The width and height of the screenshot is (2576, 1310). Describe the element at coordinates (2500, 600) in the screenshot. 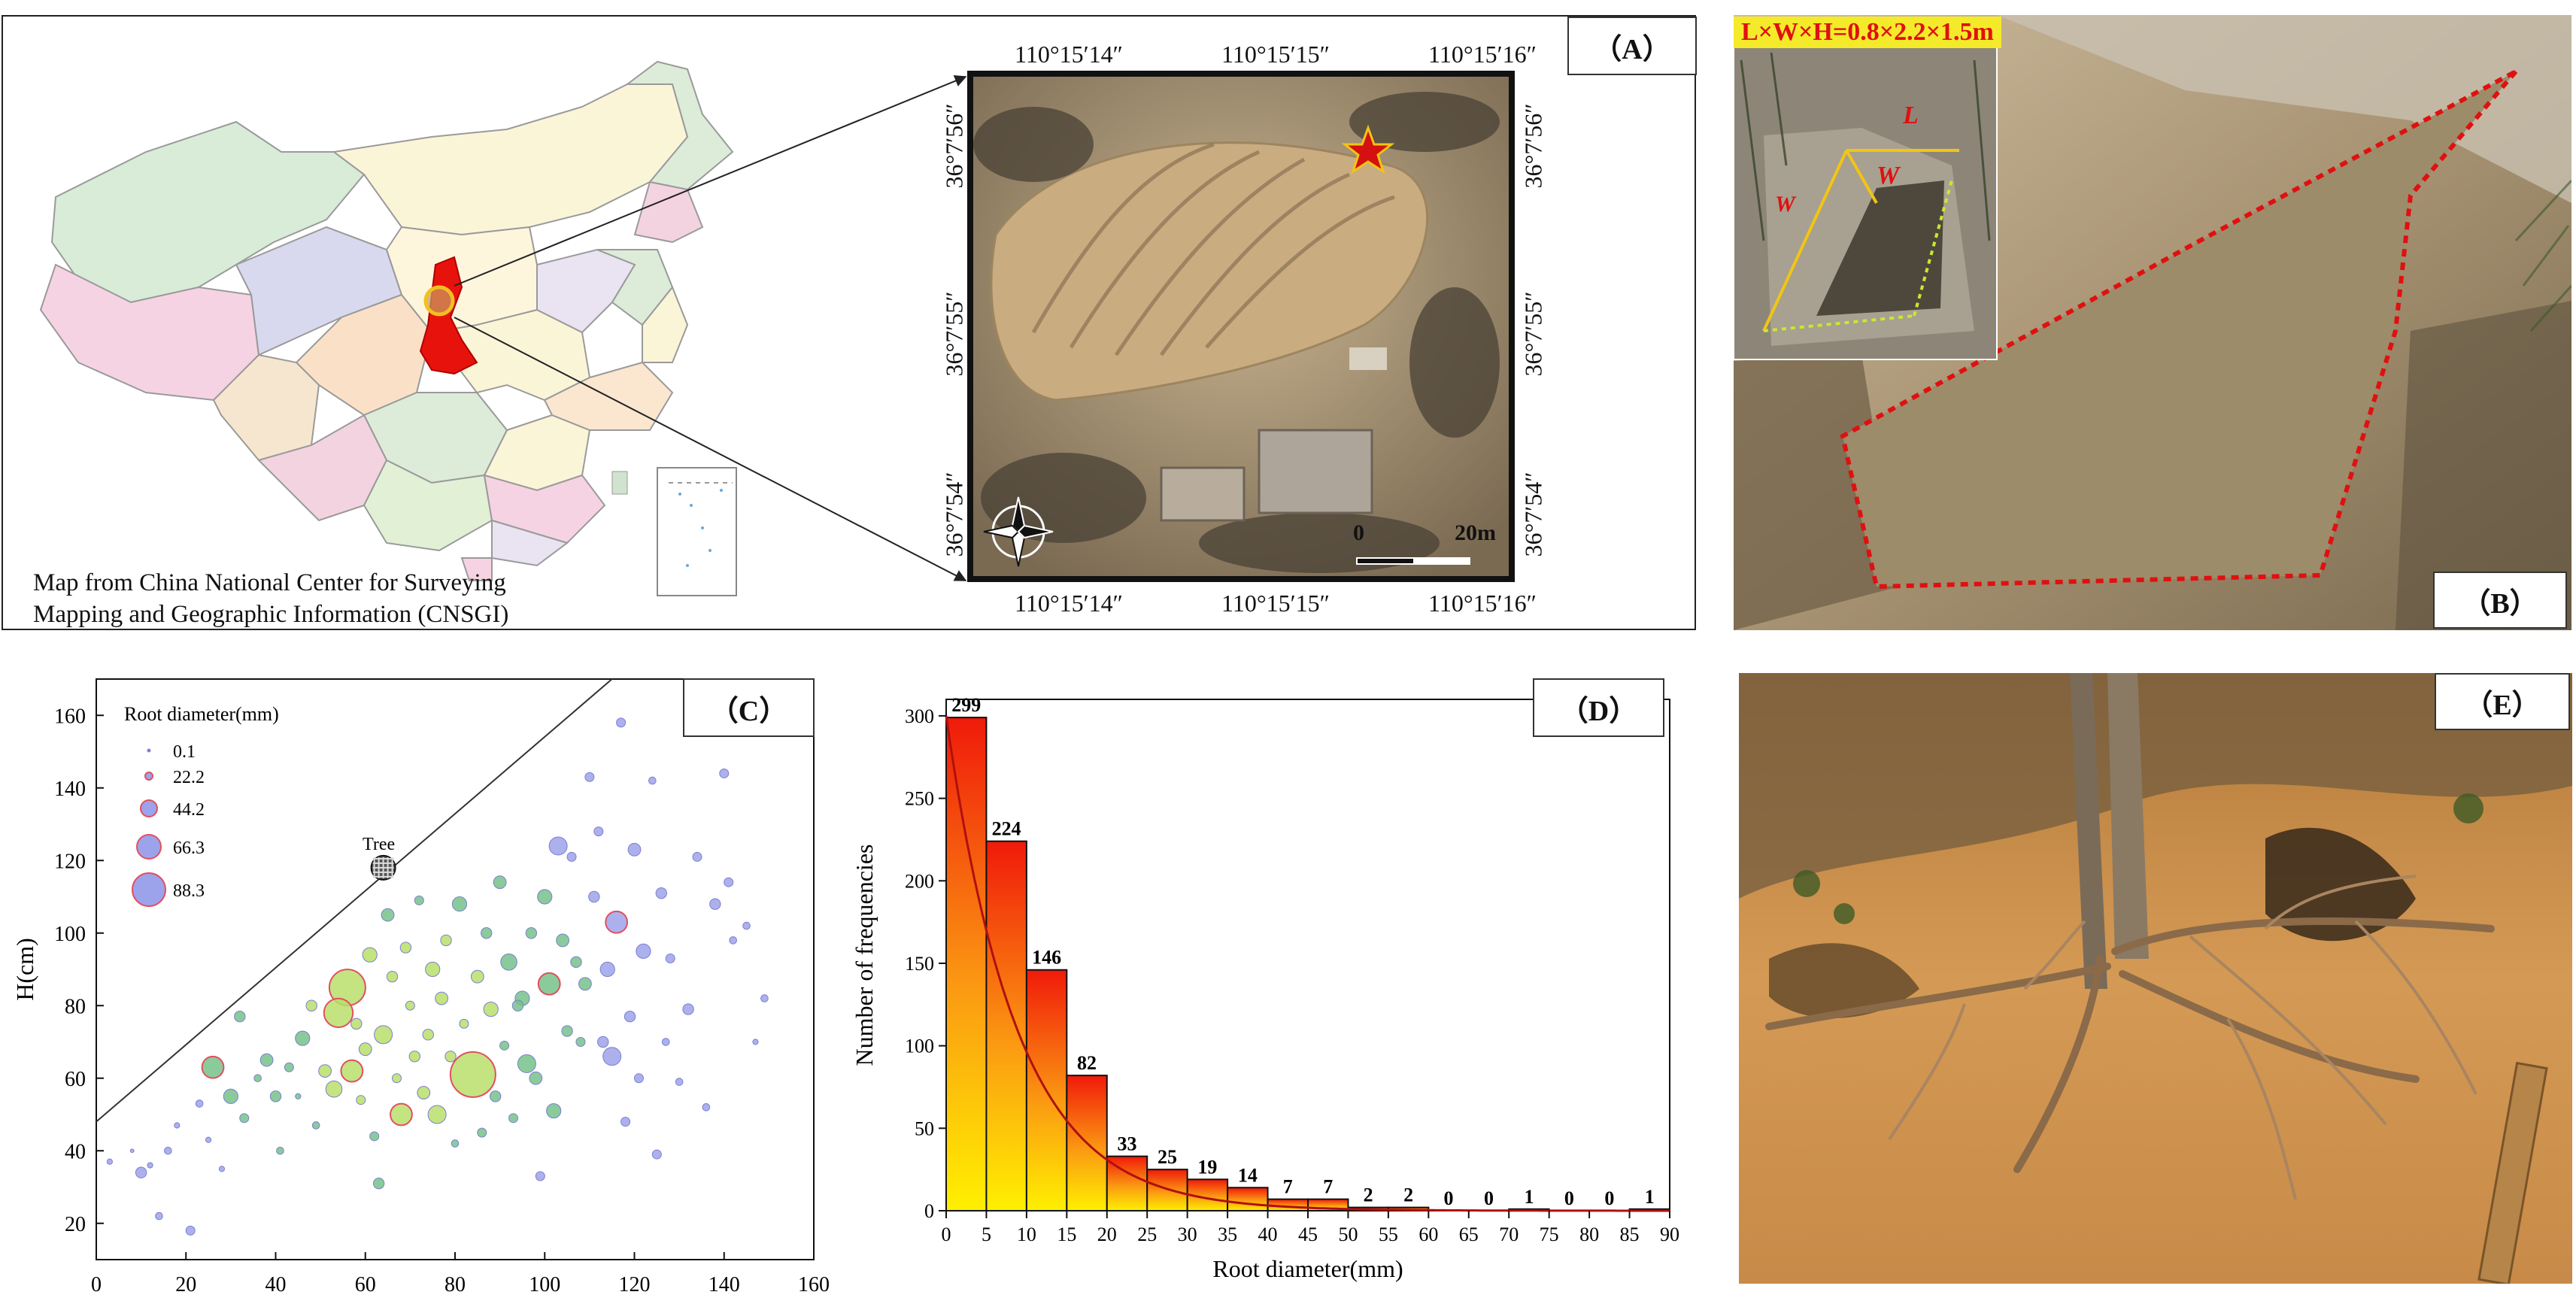

I see `panel-b-tag: （B）` at that location.